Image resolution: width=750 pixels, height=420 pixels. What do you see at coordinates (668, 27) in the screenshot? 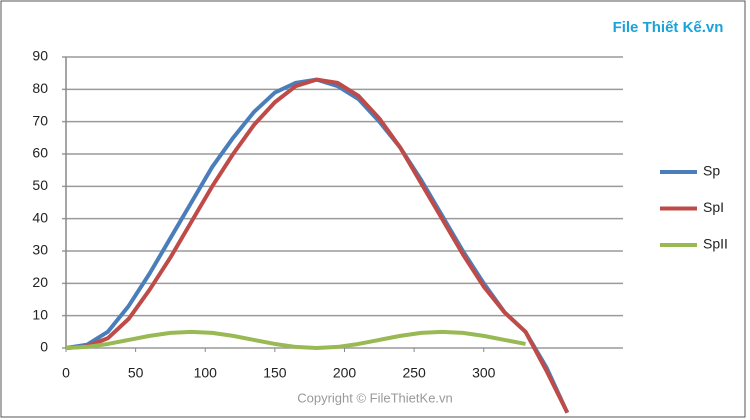
I see `watermark: File Thiết Kế.vn` at bounding box center [668, 27].